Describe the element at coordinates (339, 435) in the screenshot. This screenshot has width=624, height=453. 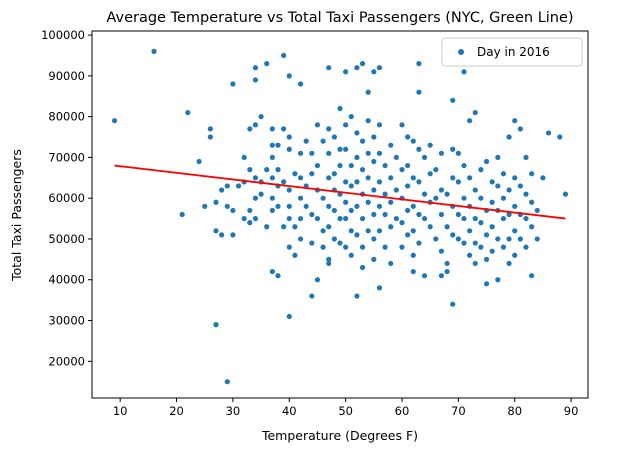
I see `x-axis-title: Temperature (Degrees F)` at that location.